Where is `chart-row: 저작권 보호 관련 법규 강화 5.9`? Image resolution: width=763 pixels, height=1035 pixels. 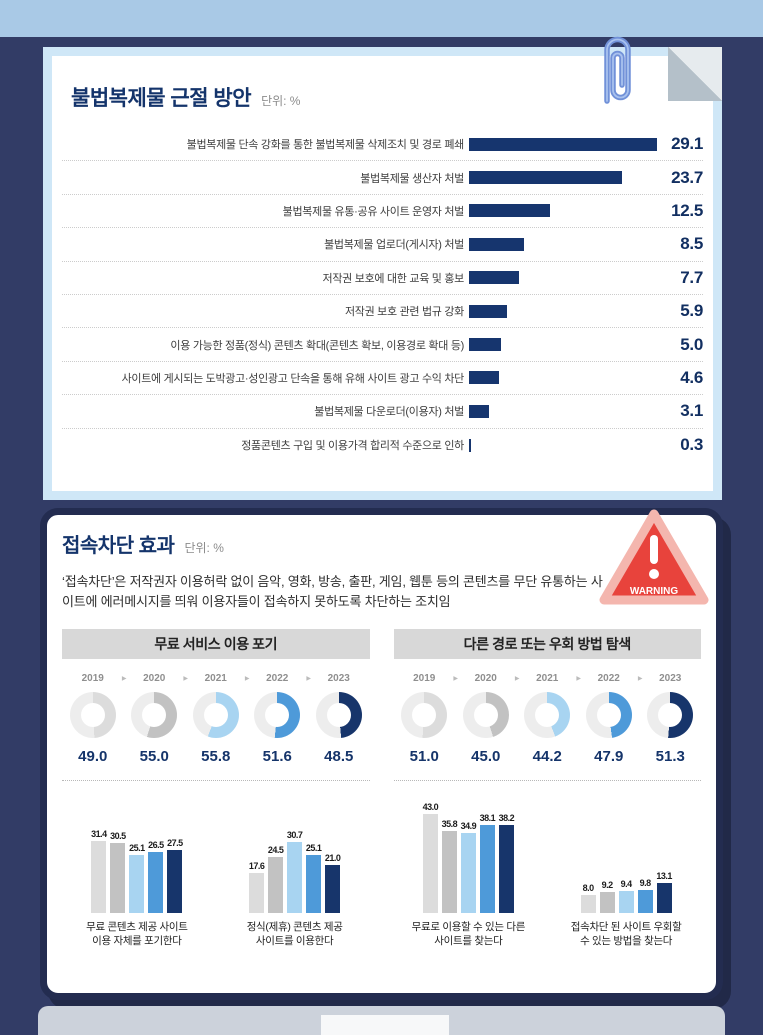
chart-row: 저작권 보호 관련 법규 강화 5.9 is located at coordinates (382, 312).